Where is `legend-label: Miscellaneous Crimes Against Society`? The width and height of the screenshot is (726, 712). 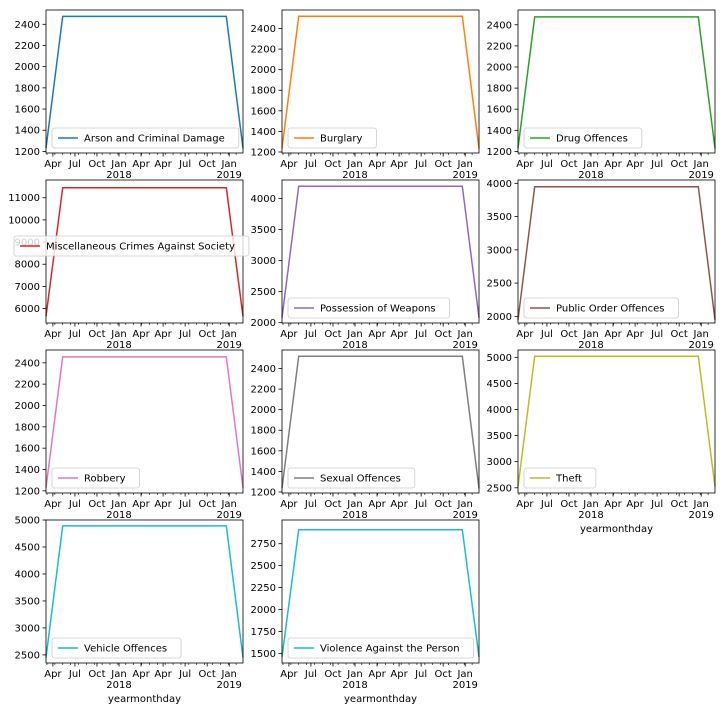 legend-label: Miscellaneous Crimes Against Society is located at coordinates (140, 247).